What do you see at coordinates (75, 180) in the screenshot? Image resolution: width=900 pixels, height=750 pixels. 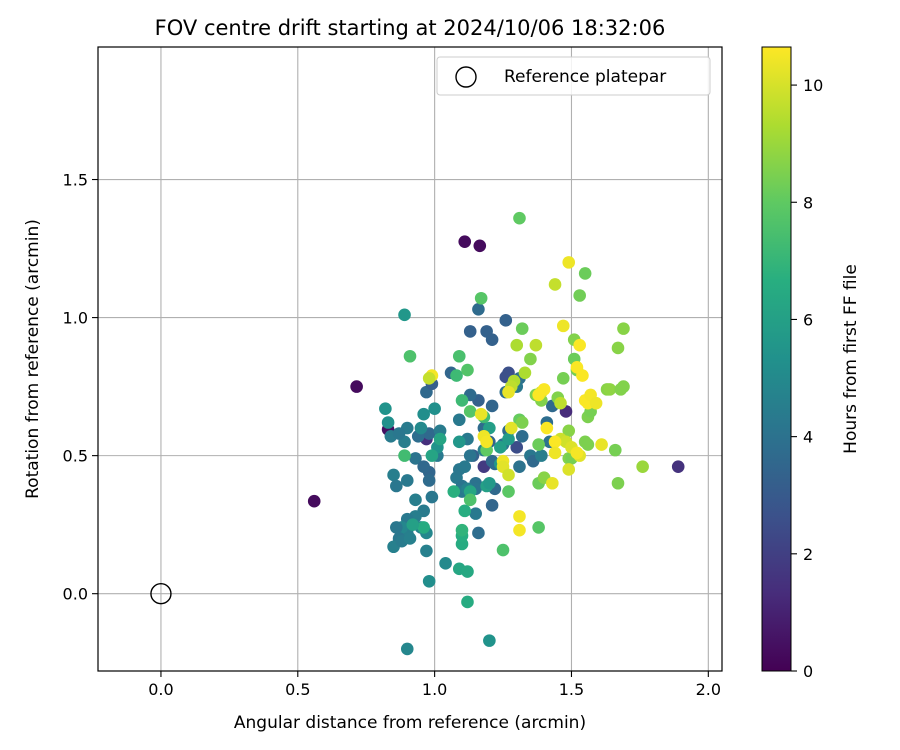 I see `y-tick-label: 1.5` at bounding box center [75, 180].